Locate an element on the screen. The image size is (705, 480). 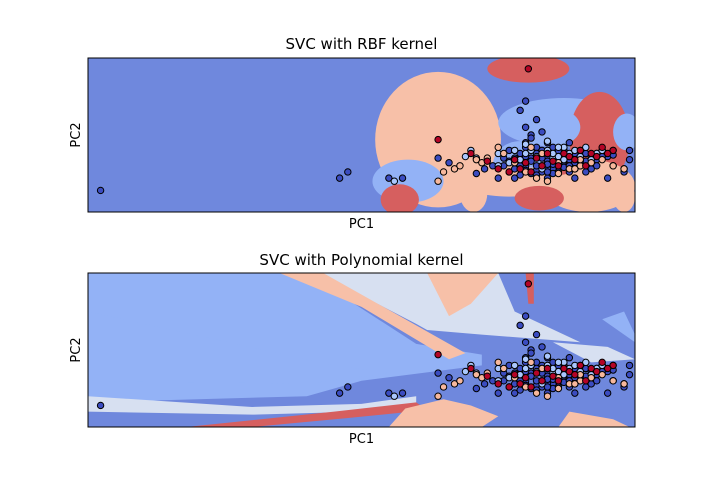
x-axis-label: PC1 is located at coordinates (361, 224).